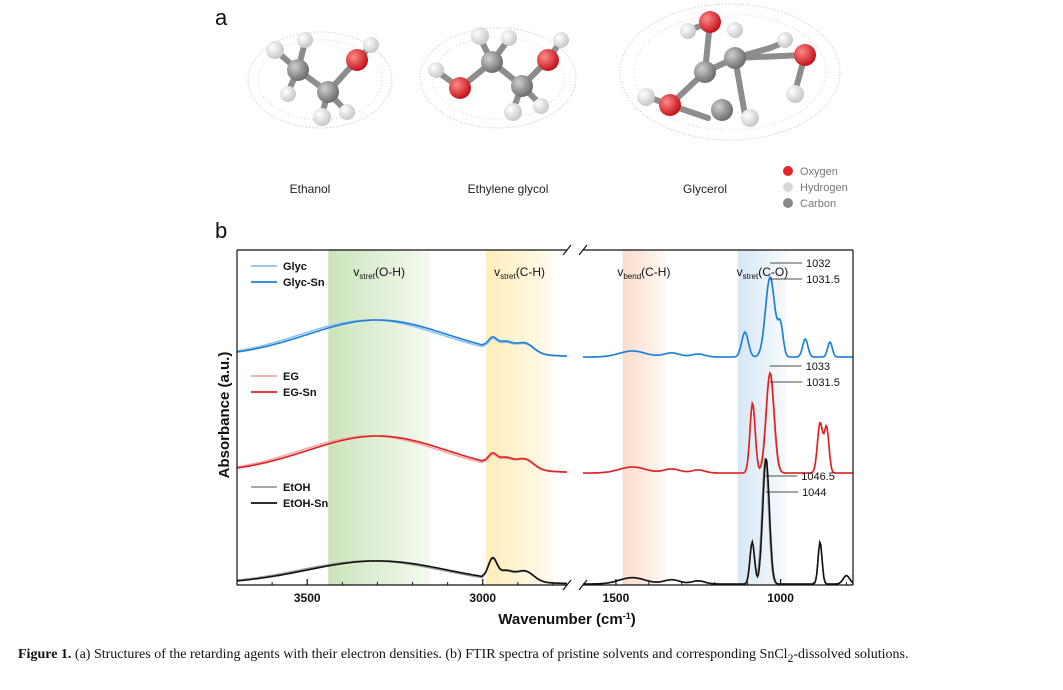  Describe the element at coordinates (295, 267) in the screenshot. I see `legend-label-glyc: Glyc` at that location.